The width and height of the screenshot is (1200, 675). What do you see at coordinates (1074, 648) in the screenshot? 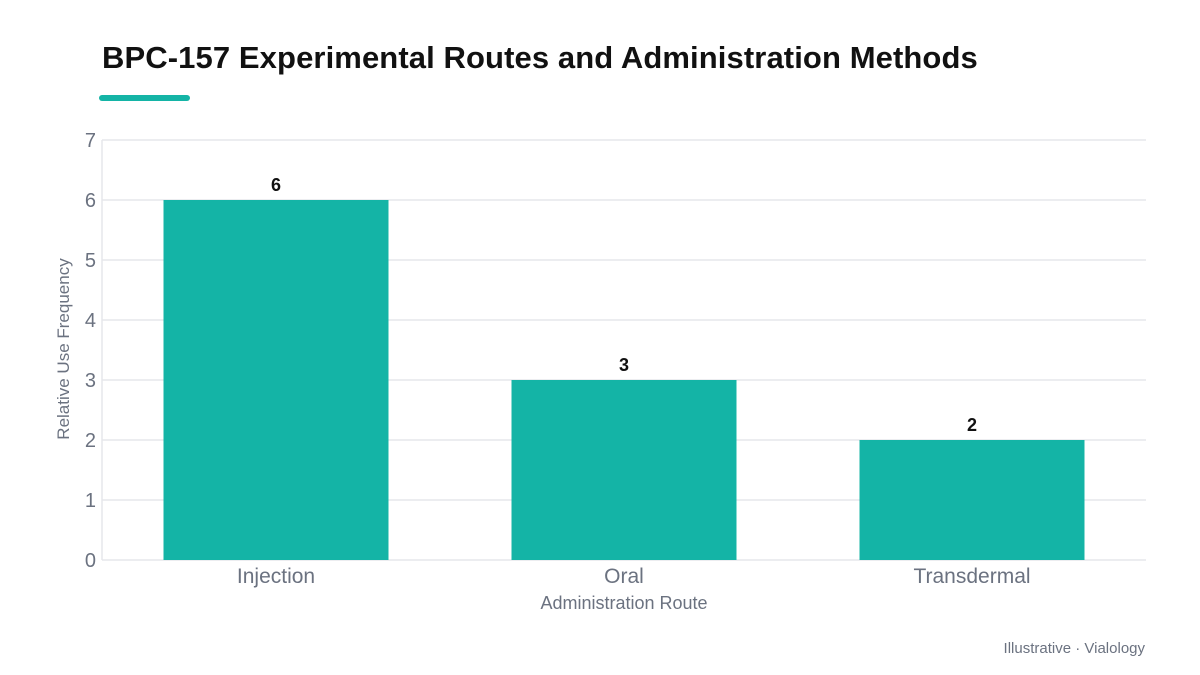
I see `footer-credit: Illustrative · Vialology` at bounding box center [1074, 648].